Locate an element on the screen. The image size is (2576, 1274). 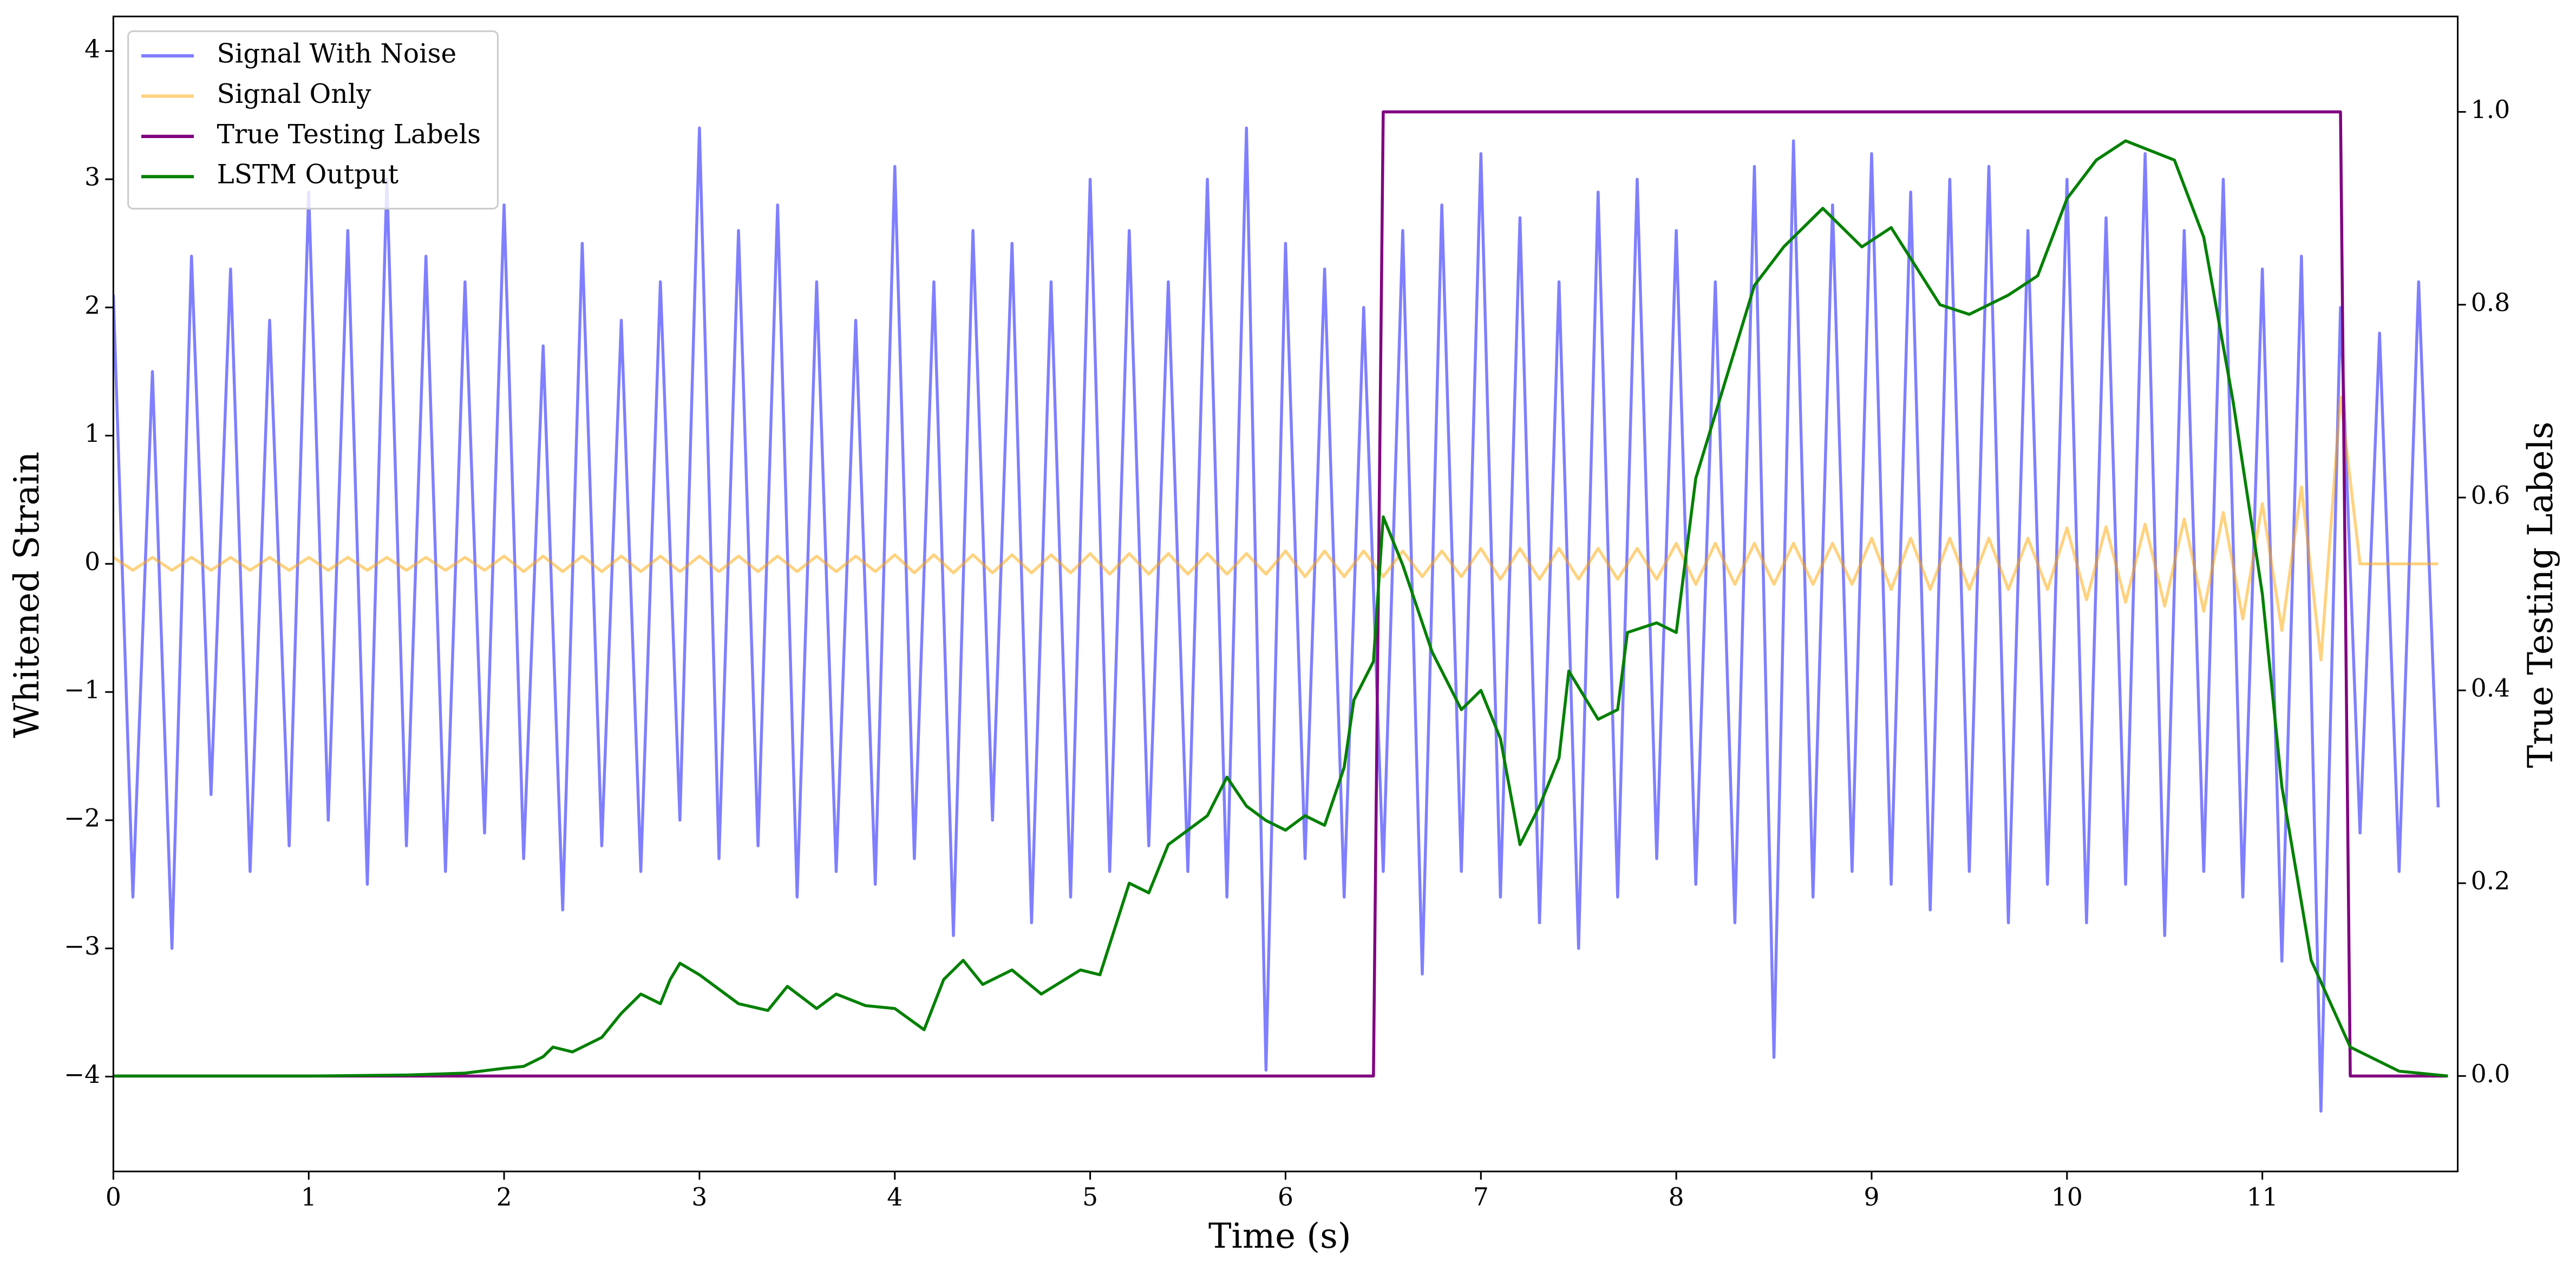
y-tick-label: −4 is located at coordinates (82, 1074).